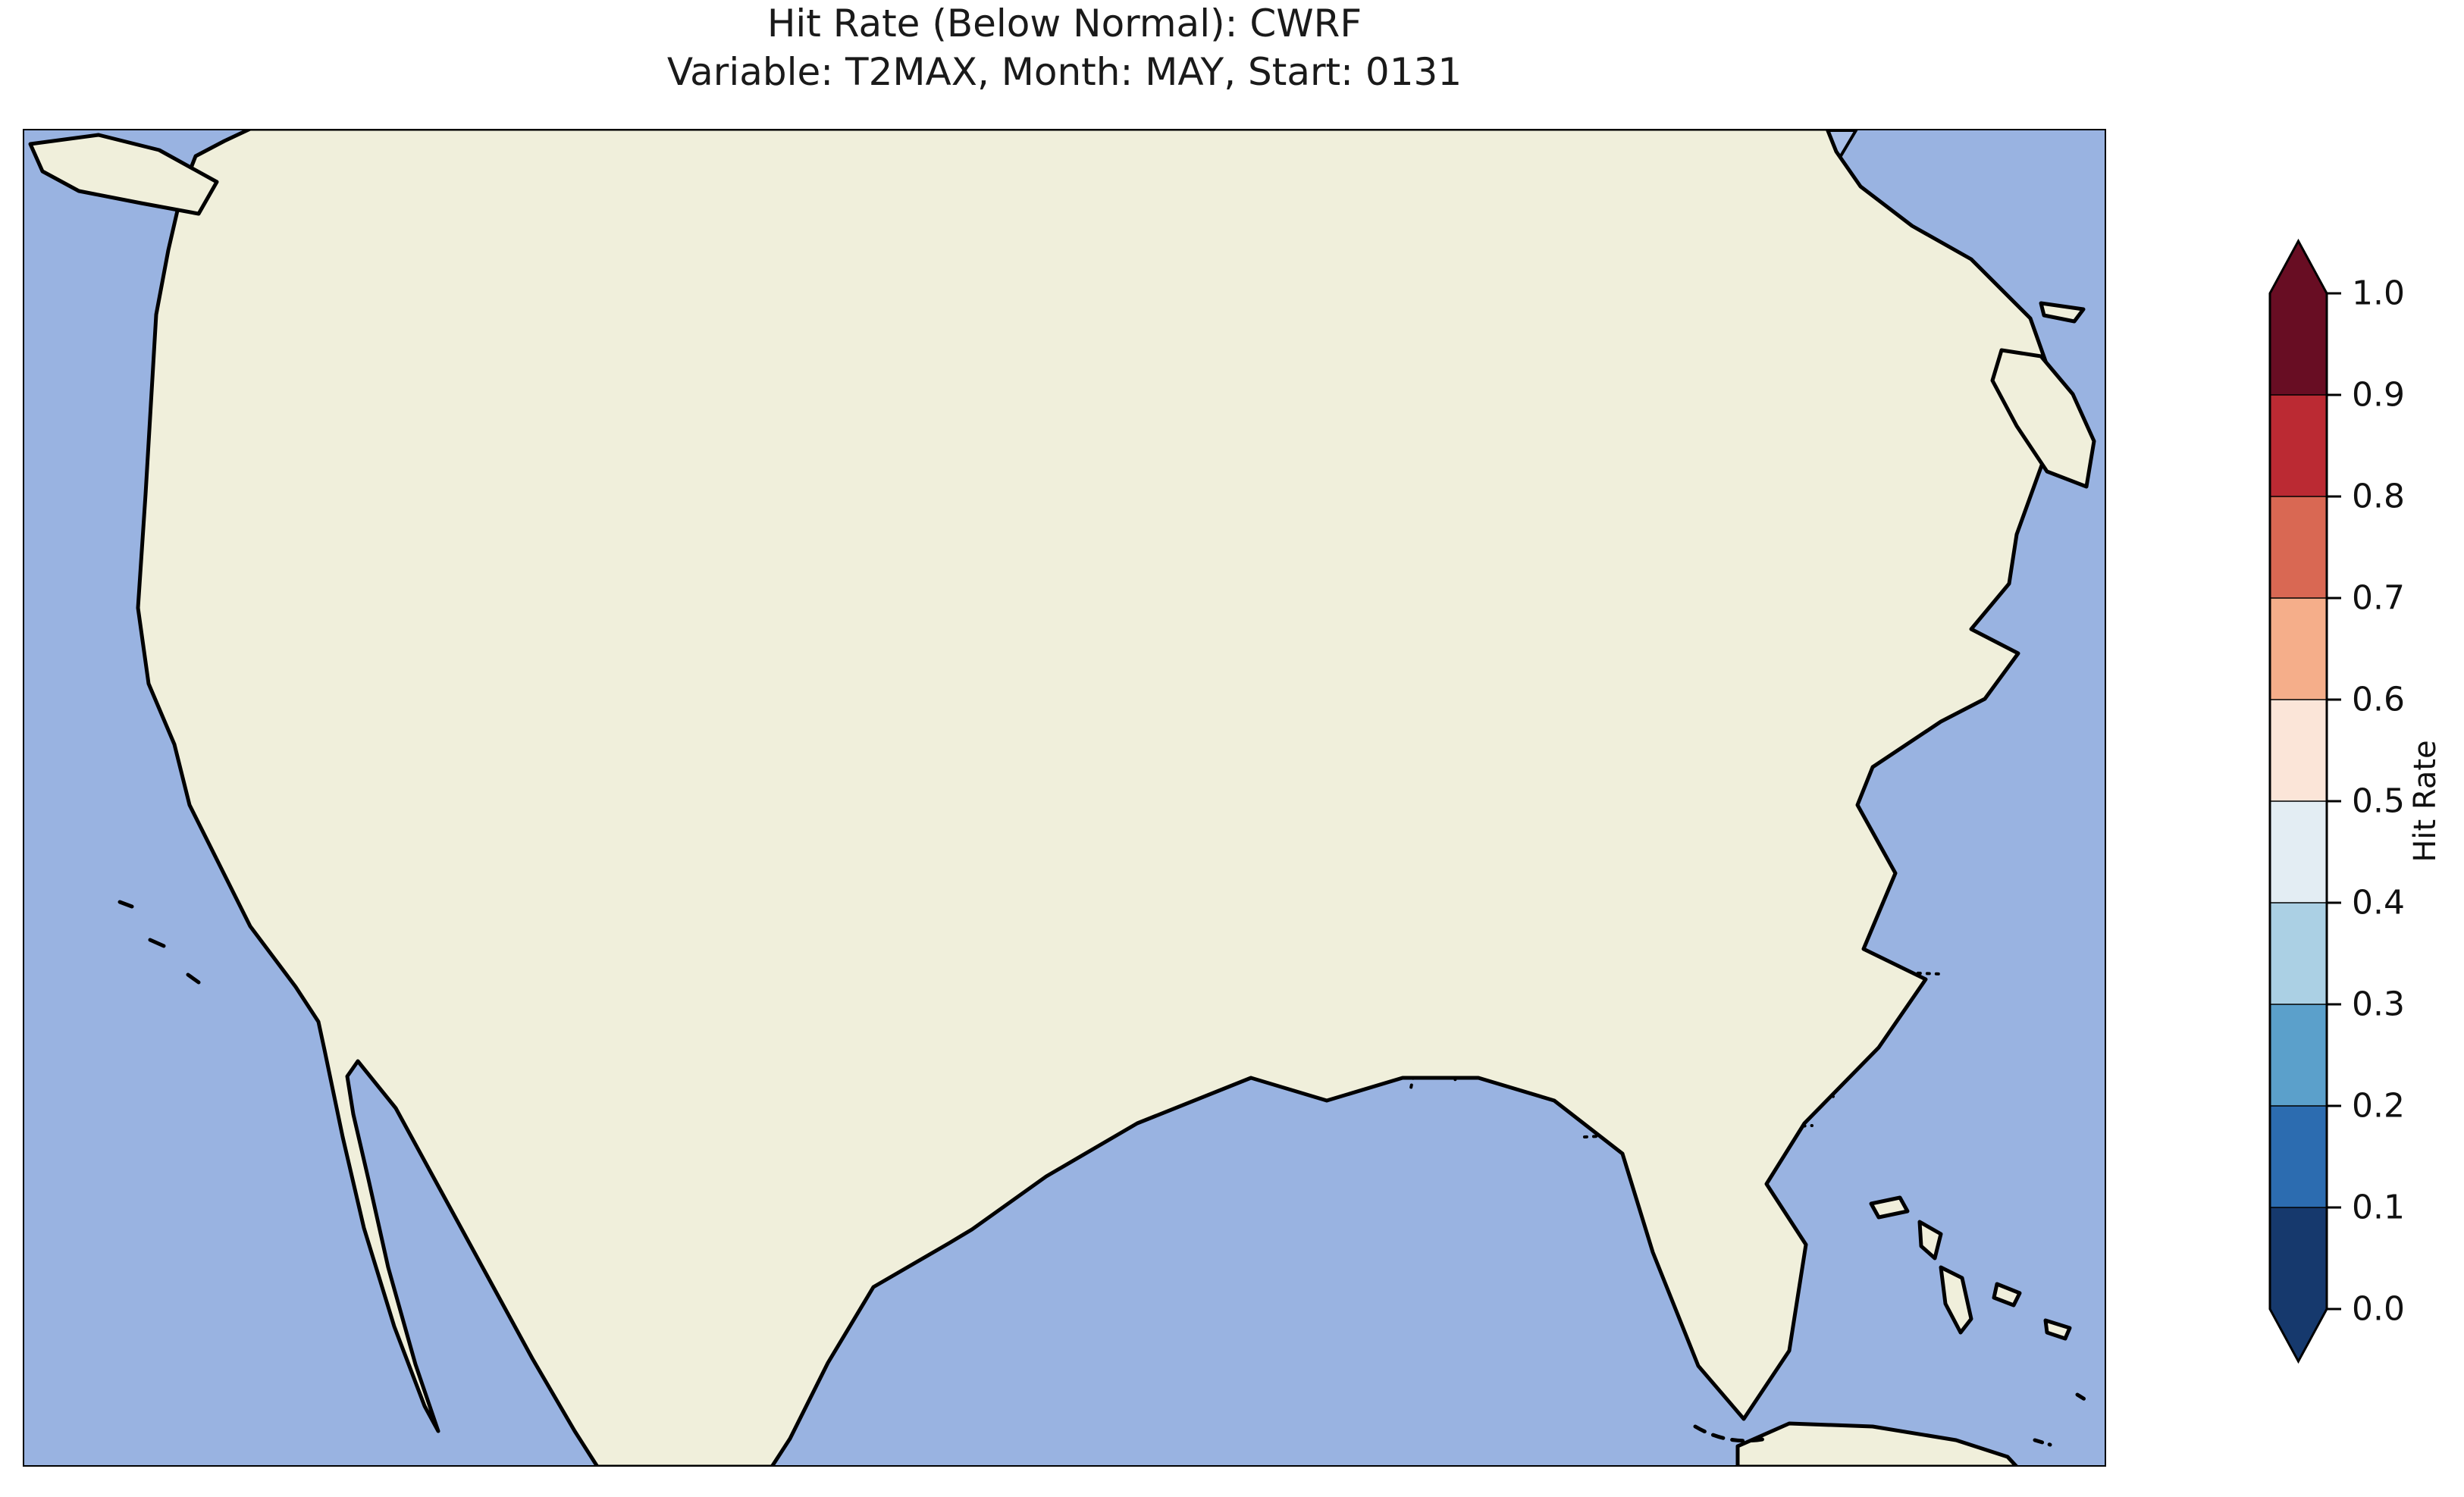  Describe the element at coordinates (2298, 344) in the screenshot. I see `colorbar-bin-0.9-1.0` at that location.